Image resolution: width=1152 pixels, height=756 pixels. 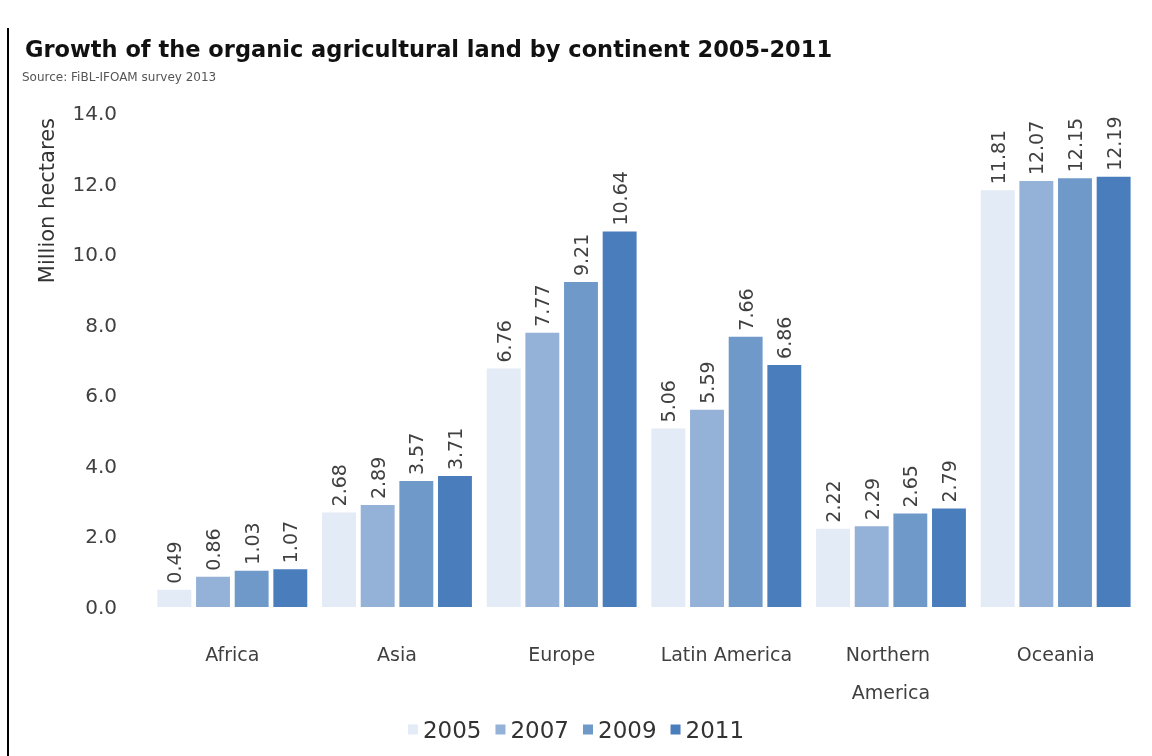 I want to click on data-label: 6.76, so click(x=503, y=341).